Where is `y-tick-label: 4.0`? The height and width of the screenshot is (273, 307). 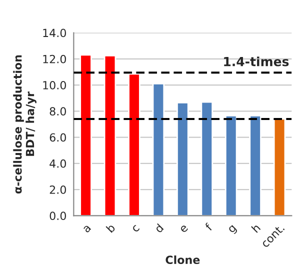 y-tick-label: 4.0 is located at coordinates (58, 163).